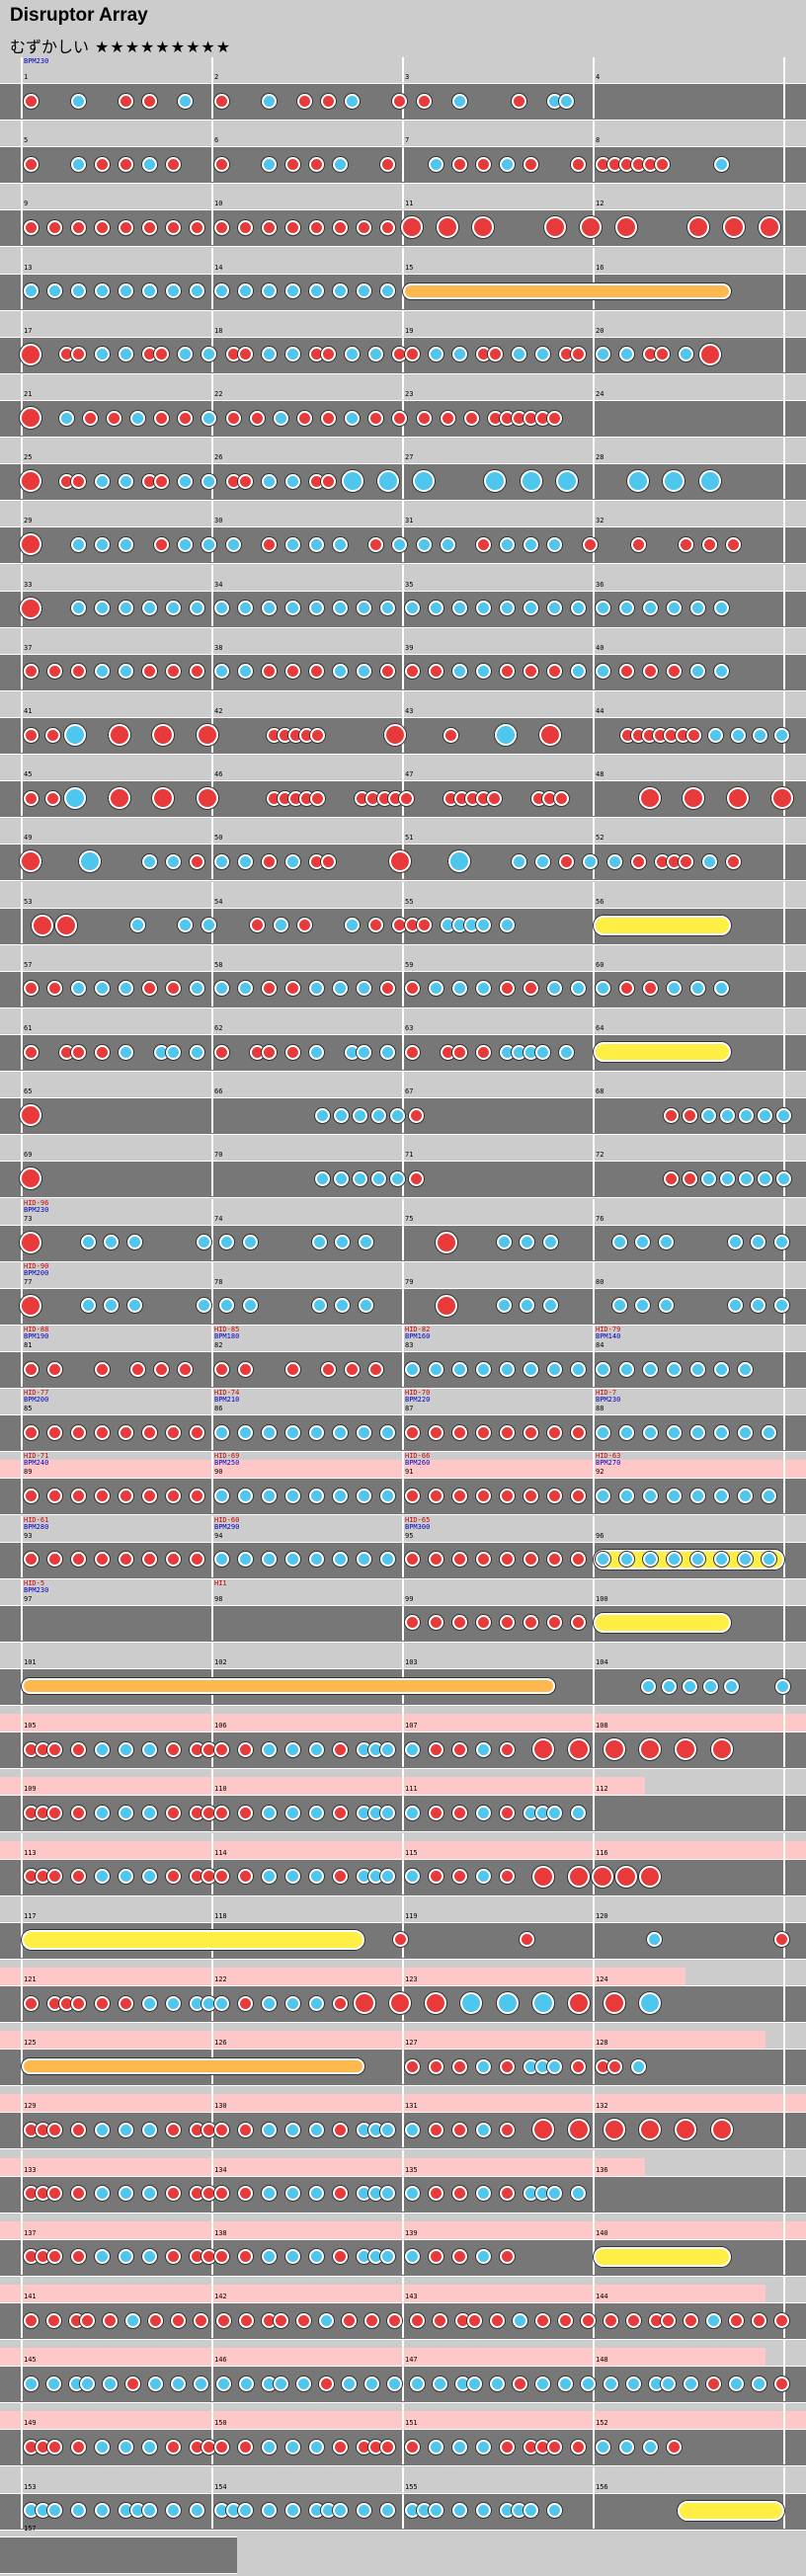 This screenshot has width=806, height=2576. Describe the element at coordinates (602, 1726) in the screenshot. I see `measure-number: 108` at that location.